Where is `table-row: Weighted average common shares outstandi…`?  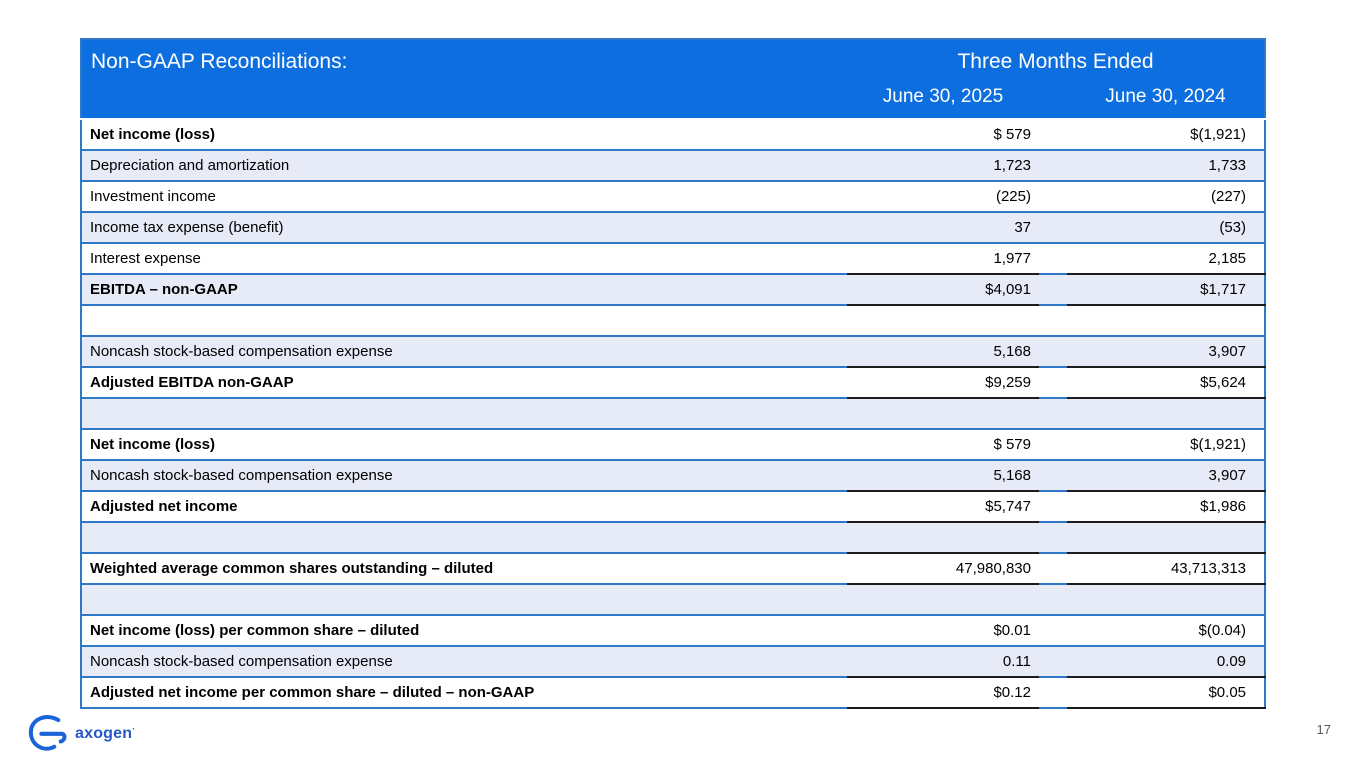
table-row: Weighted average common shares outstandi… is located at coordinates (673, 568).